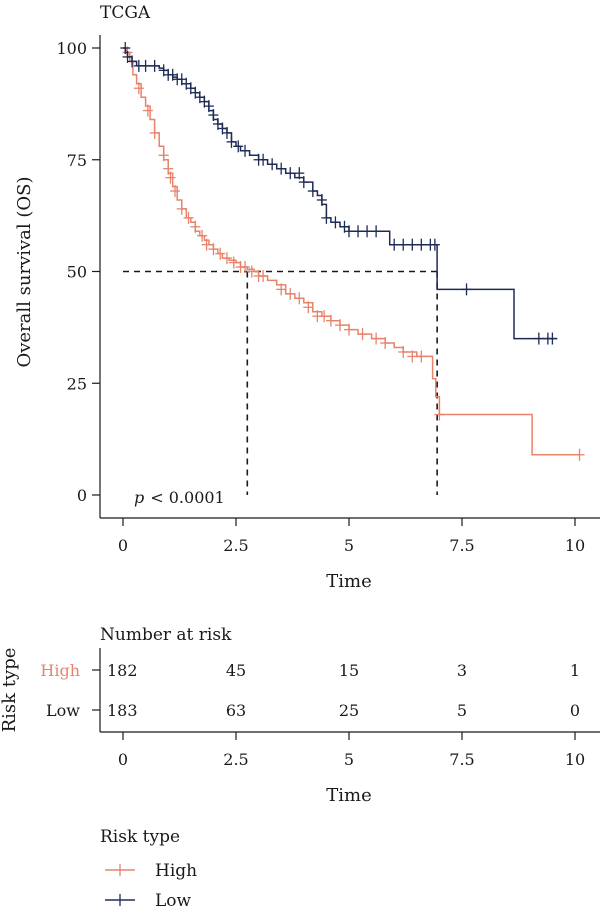 Image resolution: width=600 pixels, height=912 pixels. What do you see at coordinates (236, 710) in the screenshot?
I see `risk-count: 63` at bounding box center [236, 710].